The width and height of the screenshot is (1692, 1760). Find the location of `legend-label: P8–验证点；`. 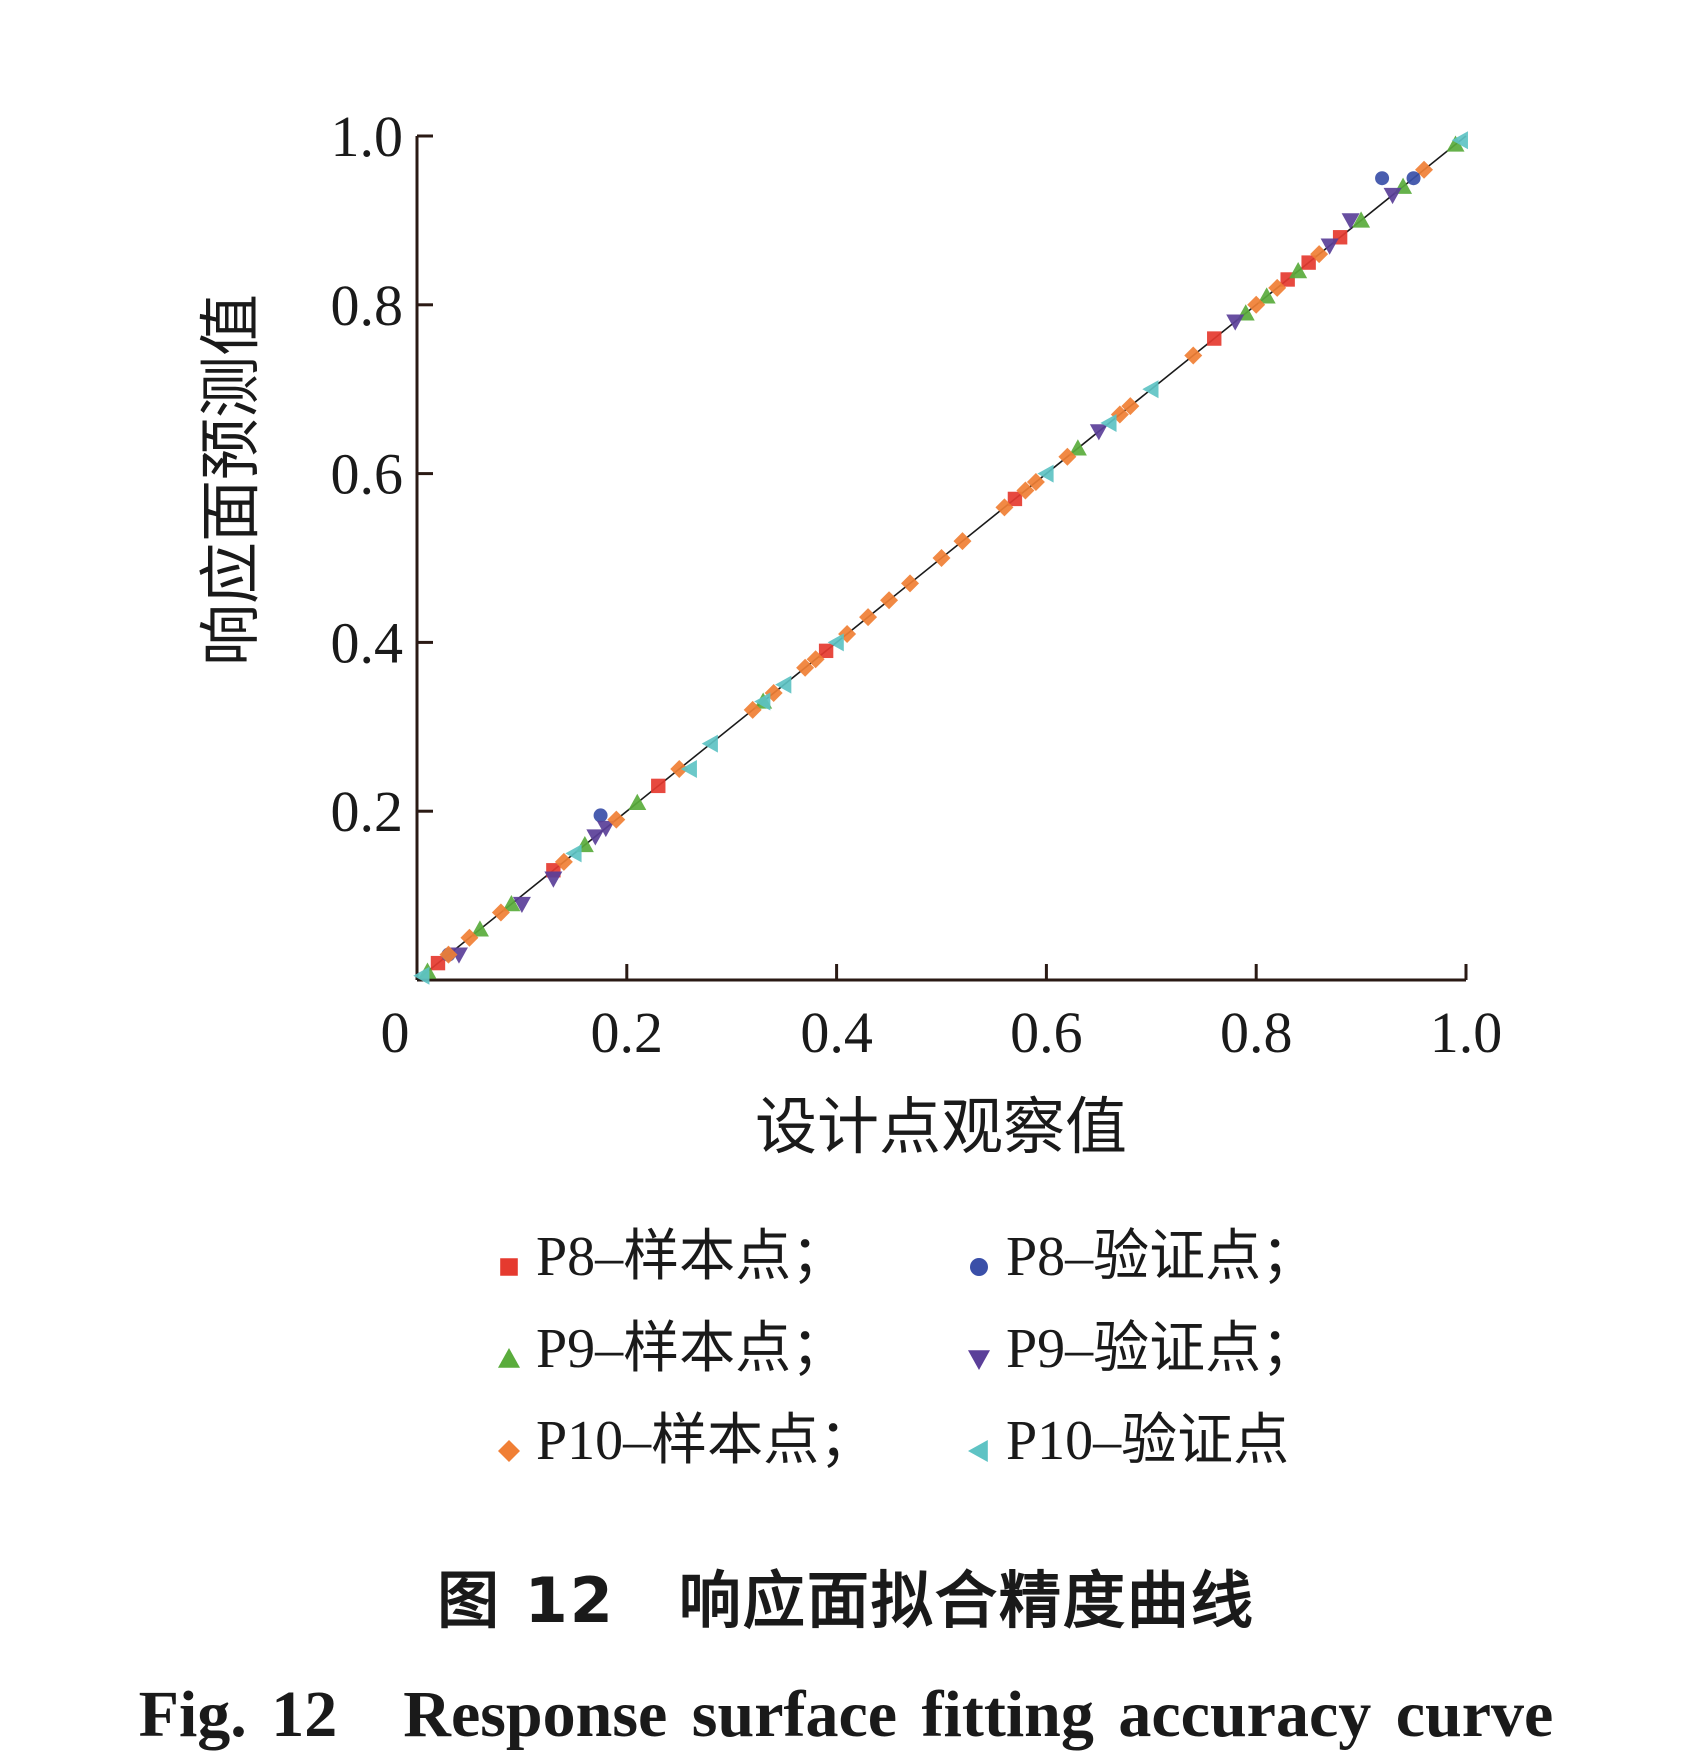

legend-label: P8–验证点； is located at coordinates (1162, 1256).